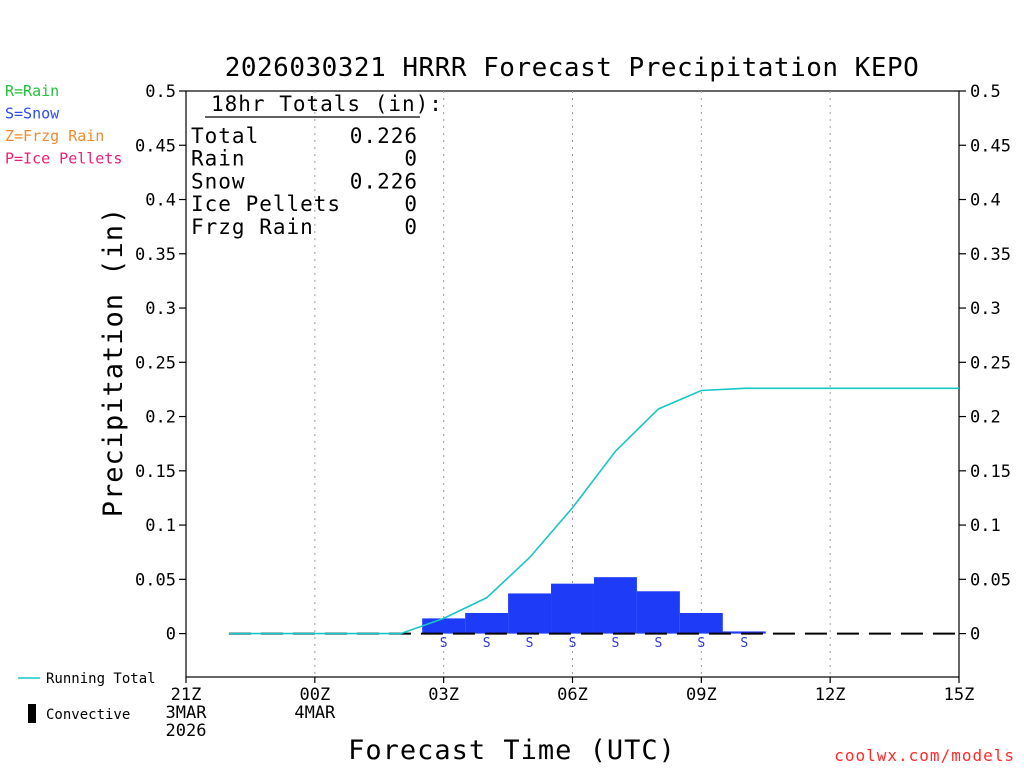  Describe the element at coordinates (990, 146) in the screenshot. I see `y-tick-label-right: 0.45` at that location.